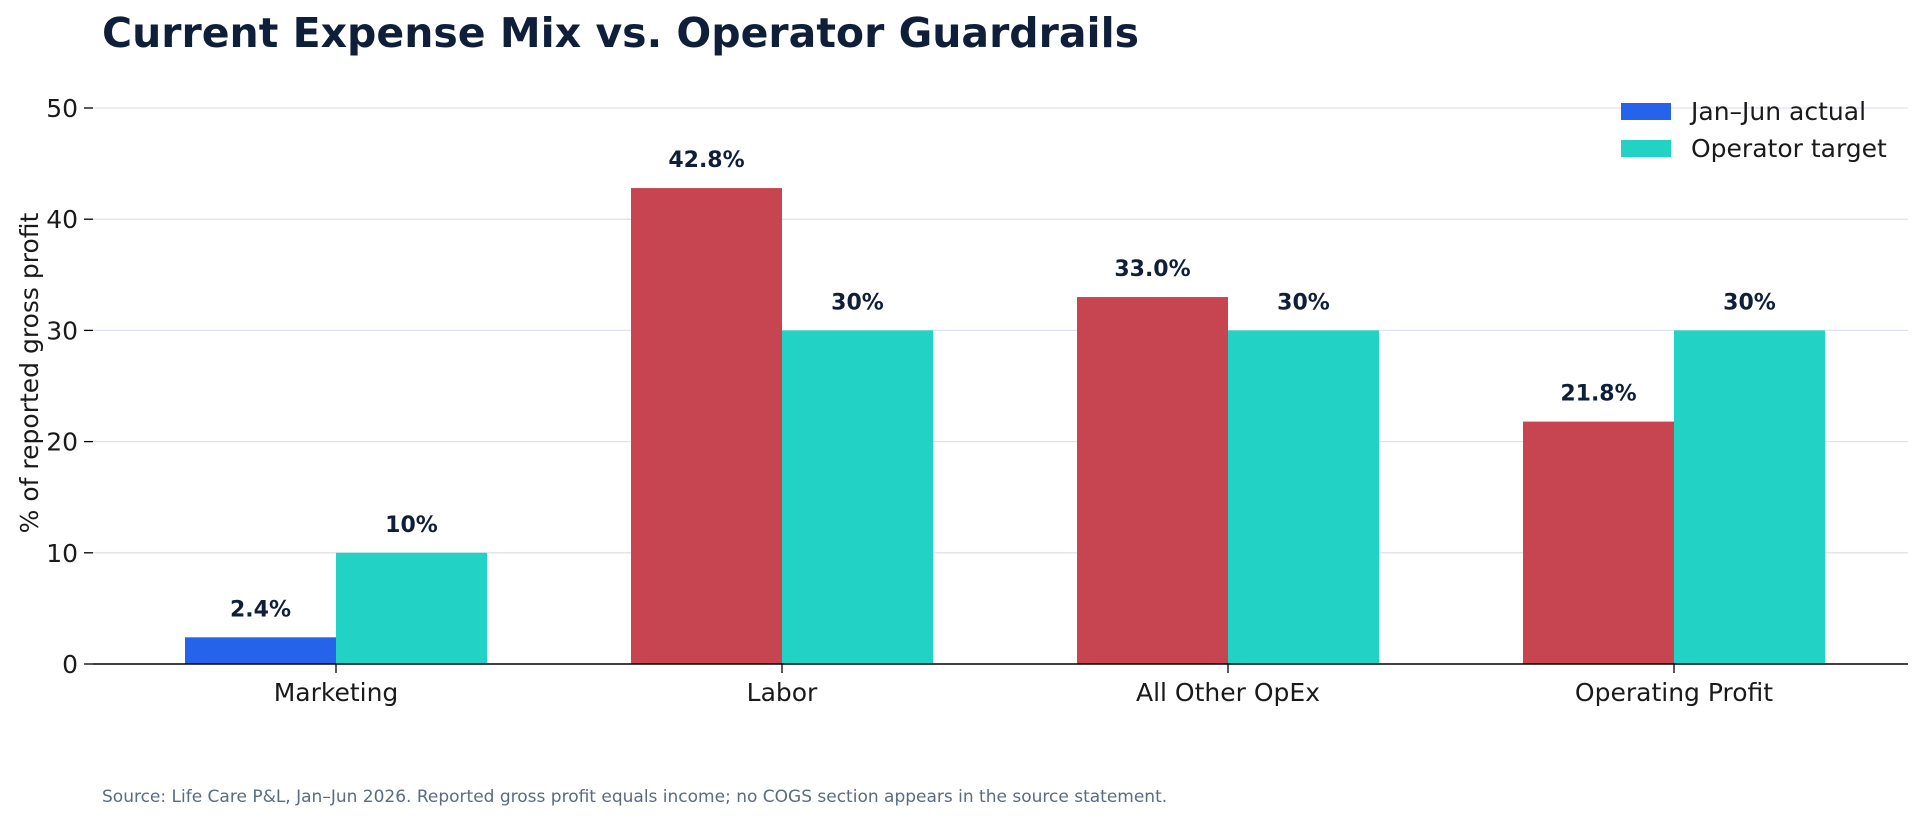  I want to click on y-tick-label: 0, so click(70, 664).